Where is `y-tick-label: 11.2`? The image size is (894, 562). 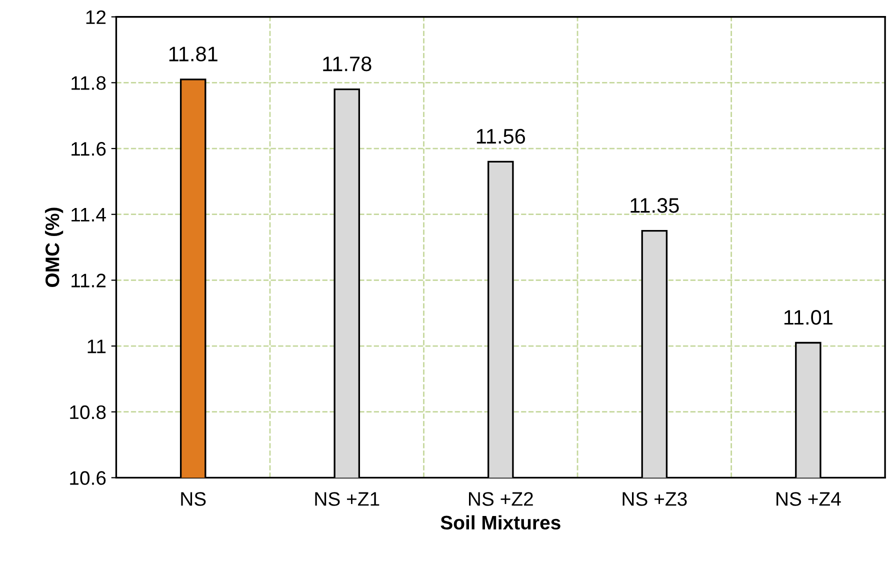
y-tick-label: 11.2 is located at coordinates (89, 281).